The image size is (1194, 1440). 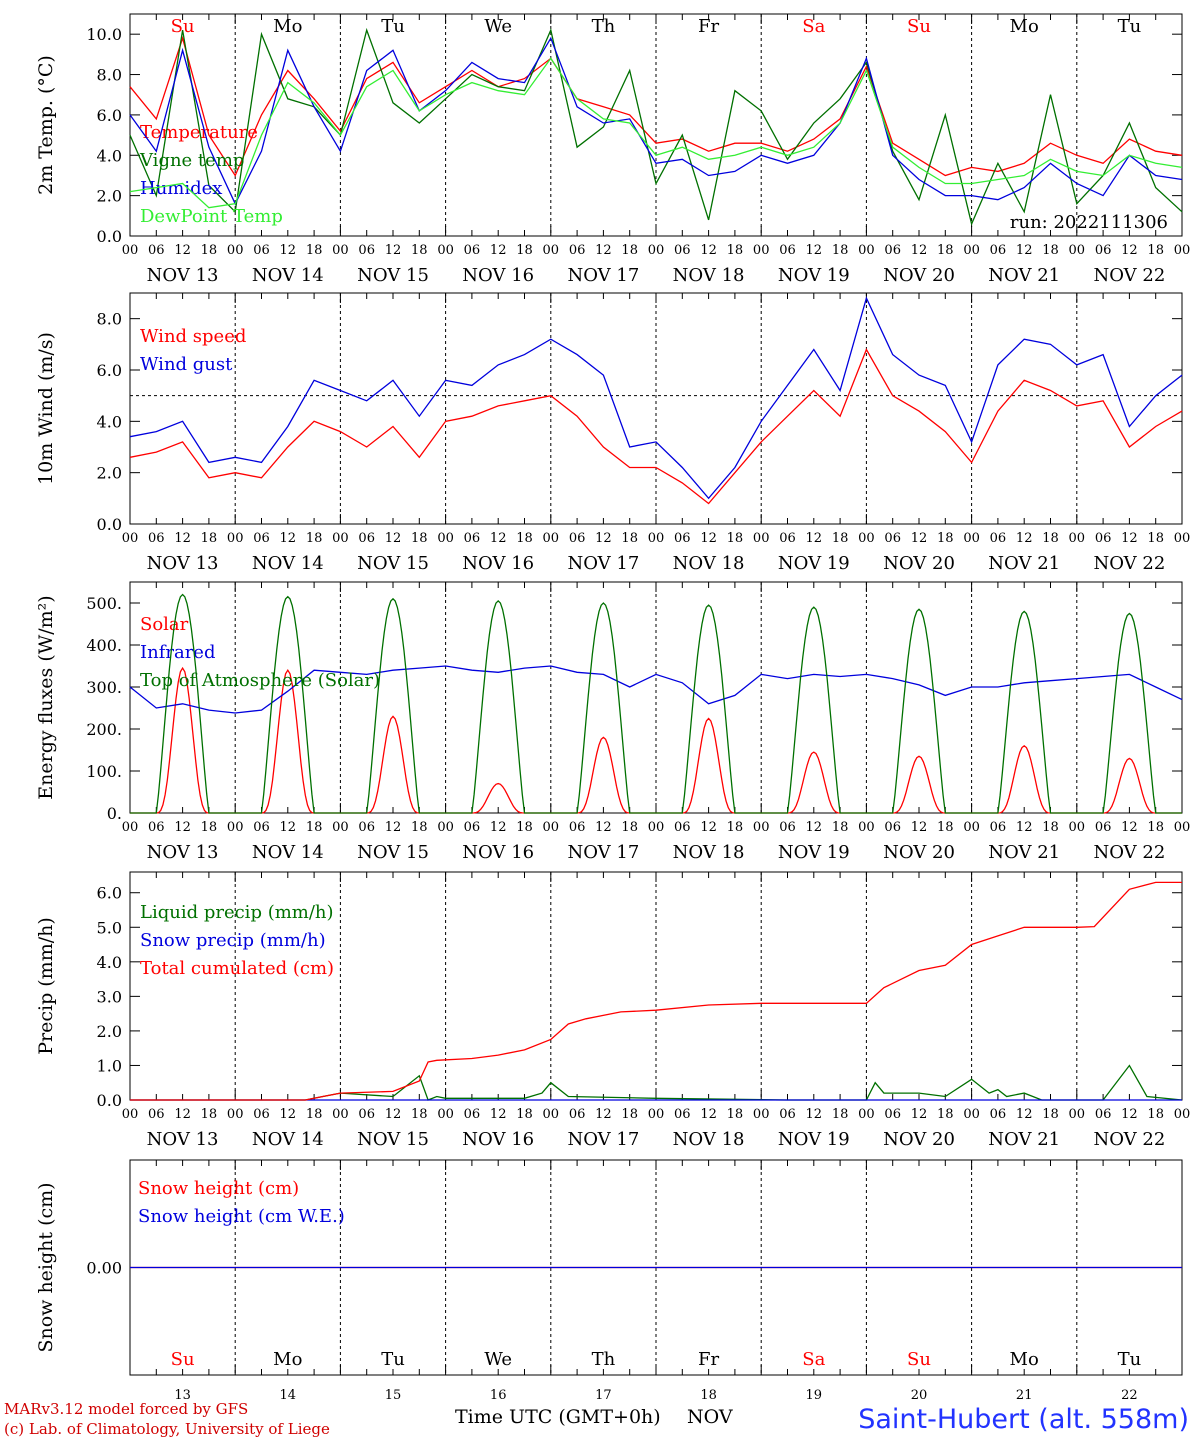 What do you see at coordinates (288, 275) in the screenshot?
I see `date-label: NOV 14` at bounding box center [288, 275].